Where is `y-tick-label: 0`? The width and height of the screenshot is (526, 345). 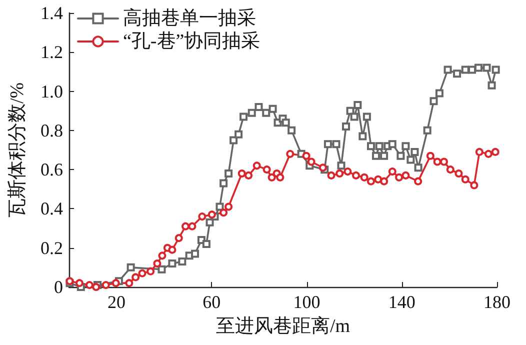
y-tick-label: 0 is located at coordinates (58, 287).